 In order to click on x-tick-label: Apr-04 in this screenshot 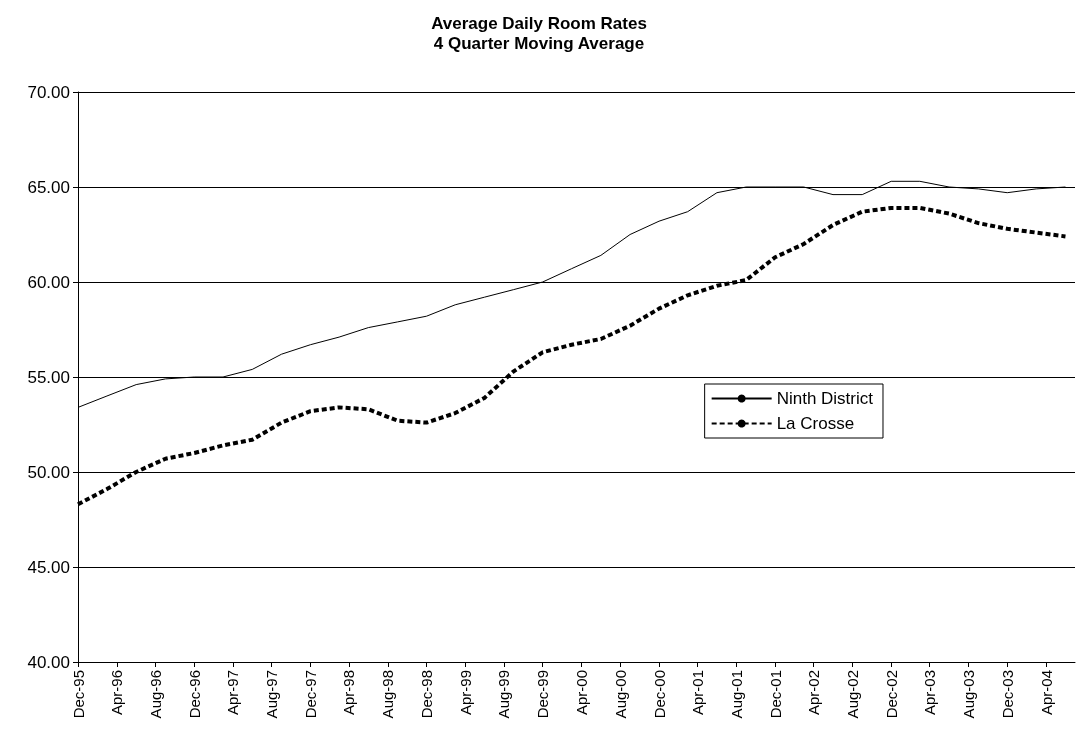, I will do `click(1046, 693)`.